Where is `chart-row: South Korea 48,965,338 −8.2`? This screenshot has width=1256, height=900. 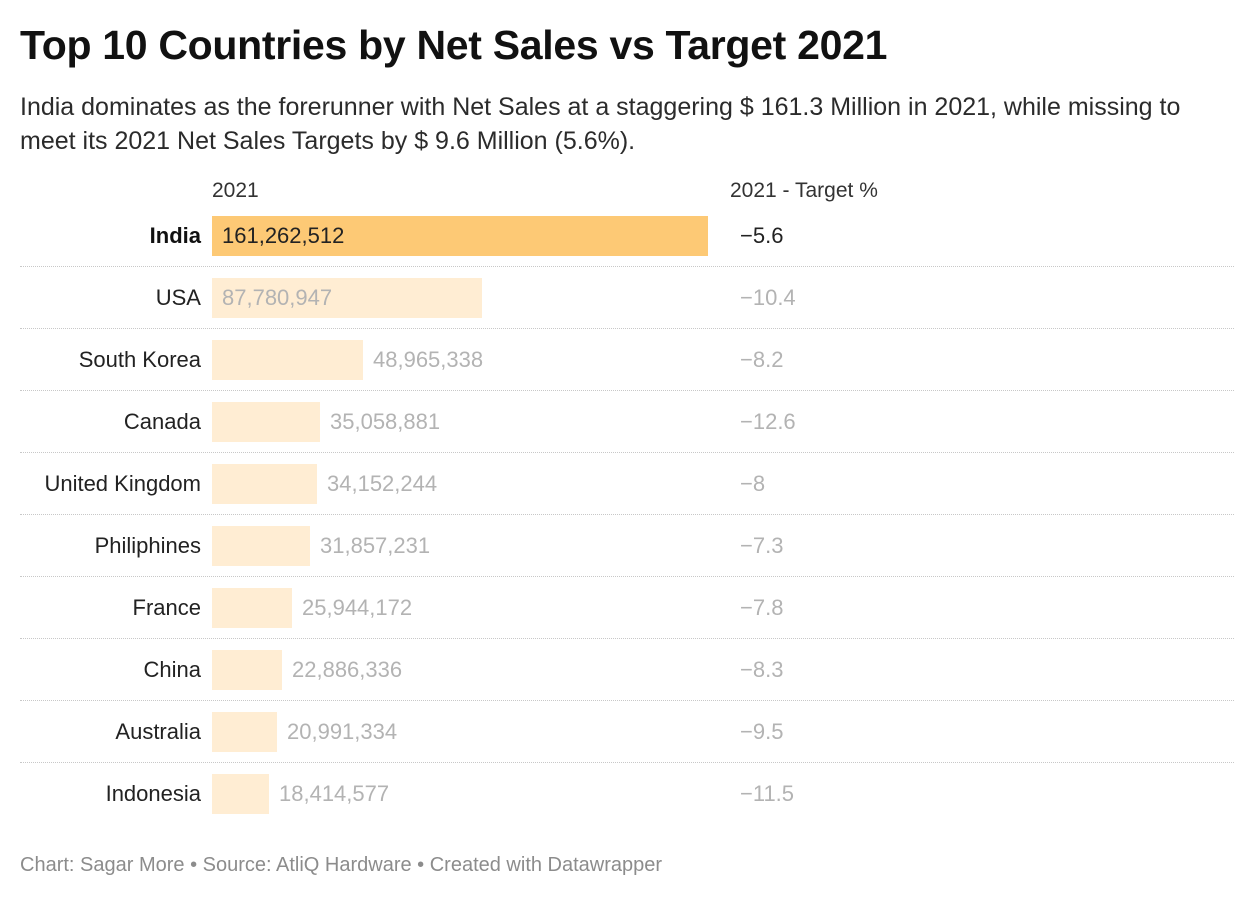 chart-row: South Korea 48,965,338 −8.2 is located at coordinates (628, 360).